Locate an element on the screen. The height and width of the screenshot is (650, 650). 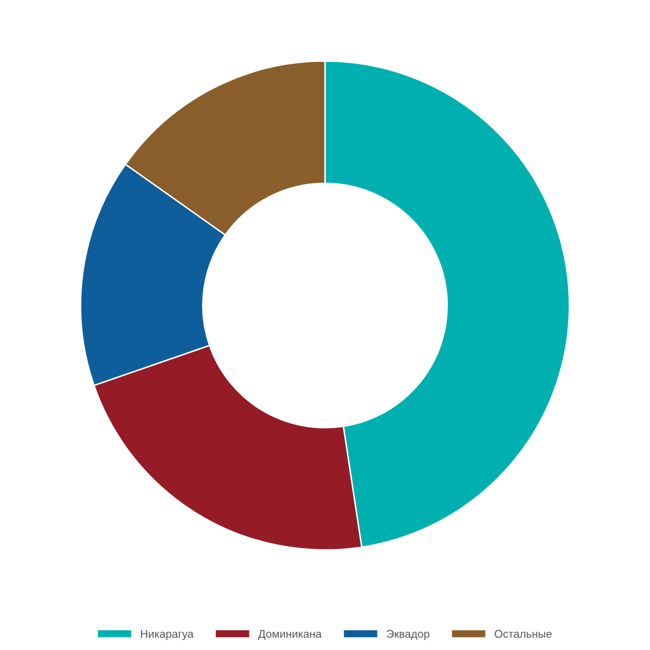
legend-label: Остальные is located at coordinates (523, 634).